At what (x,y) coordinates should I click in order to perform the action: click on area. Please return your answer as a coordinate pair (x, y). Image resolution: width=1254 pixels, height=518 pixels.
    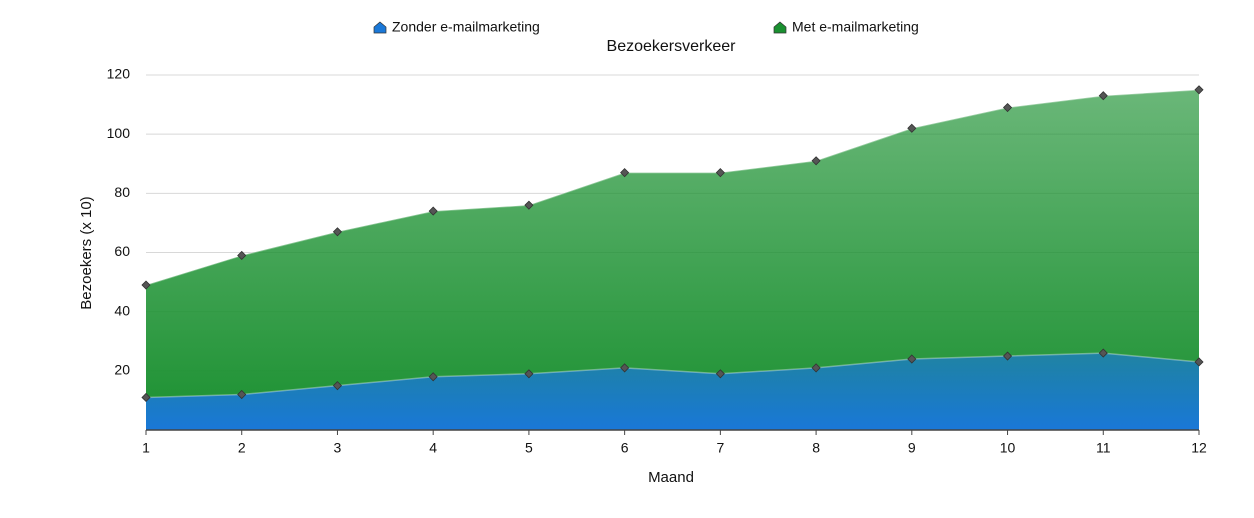
    Looking at the image, I should click on (672, 391).